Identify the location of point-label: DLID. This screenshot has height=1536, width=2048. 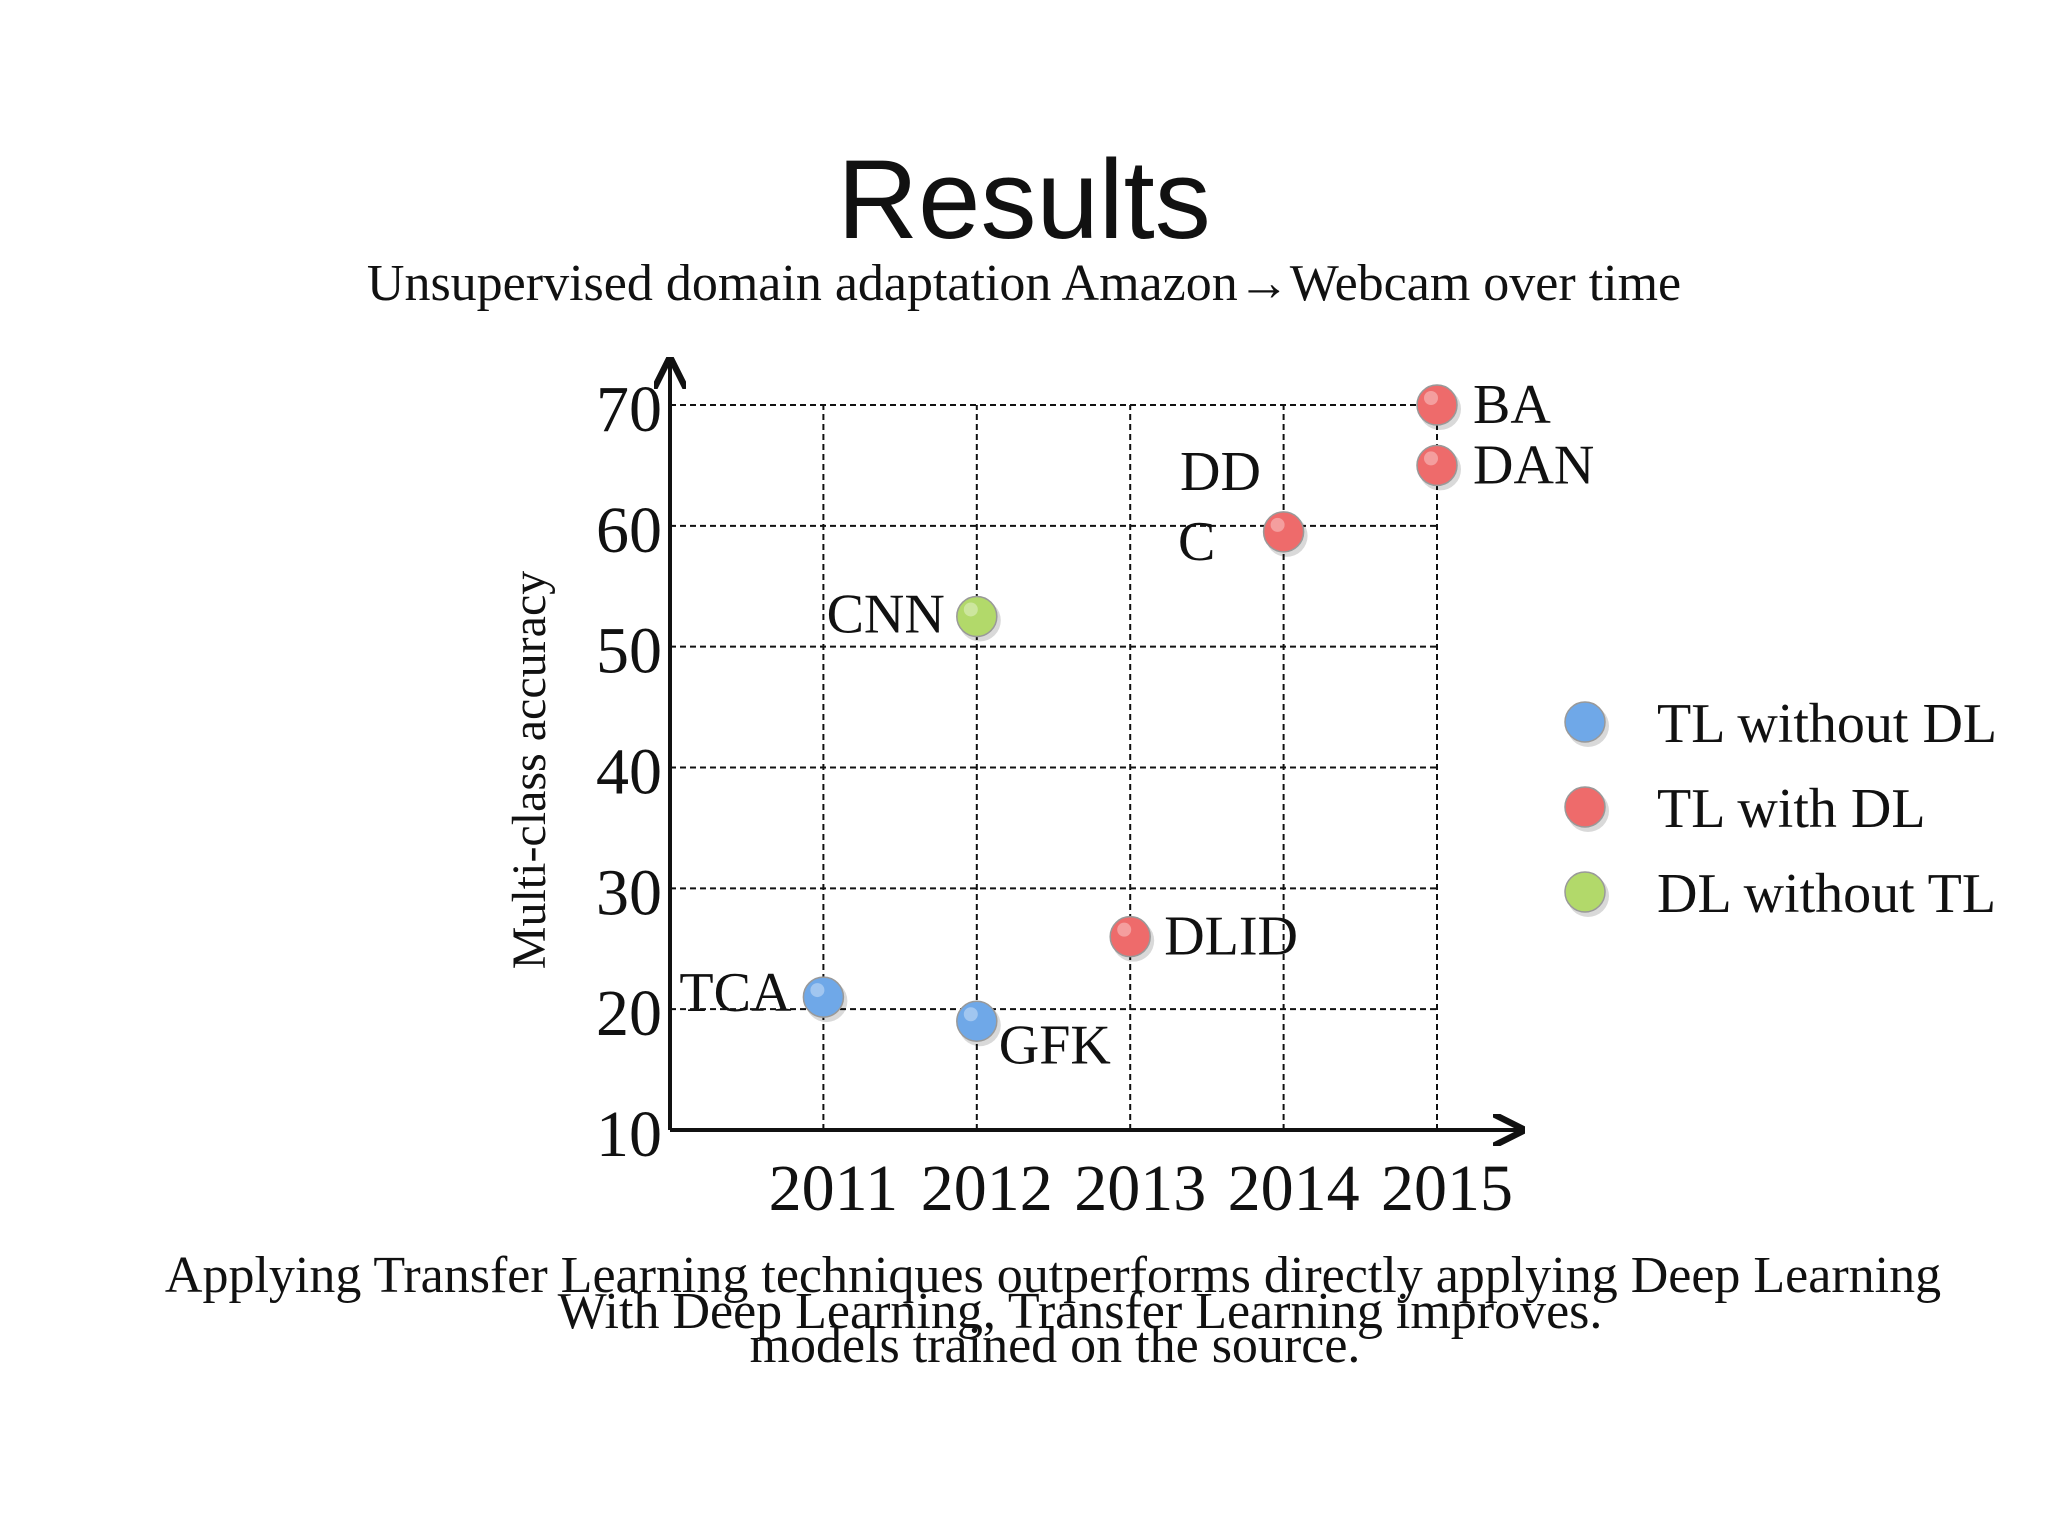
(1231, 937).